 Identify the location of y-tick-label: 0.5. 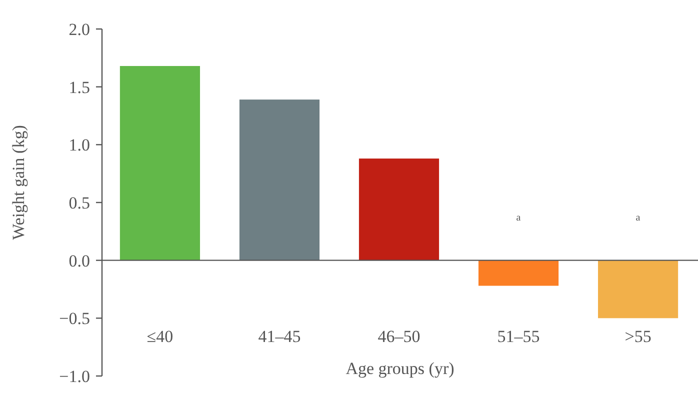
(79, 202).